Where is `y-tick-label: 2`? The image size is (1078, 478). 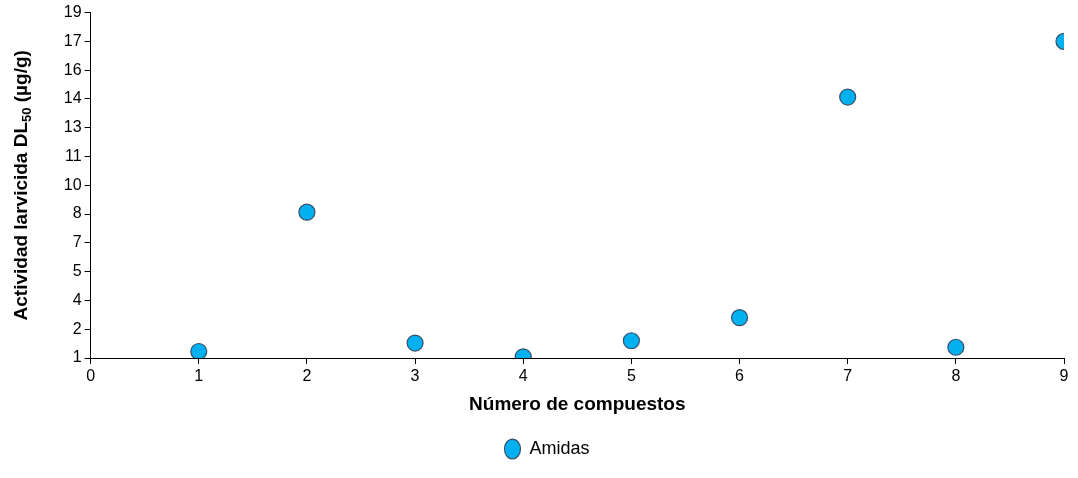 y-tick-label: 2 is located at coordinates (77, 328).